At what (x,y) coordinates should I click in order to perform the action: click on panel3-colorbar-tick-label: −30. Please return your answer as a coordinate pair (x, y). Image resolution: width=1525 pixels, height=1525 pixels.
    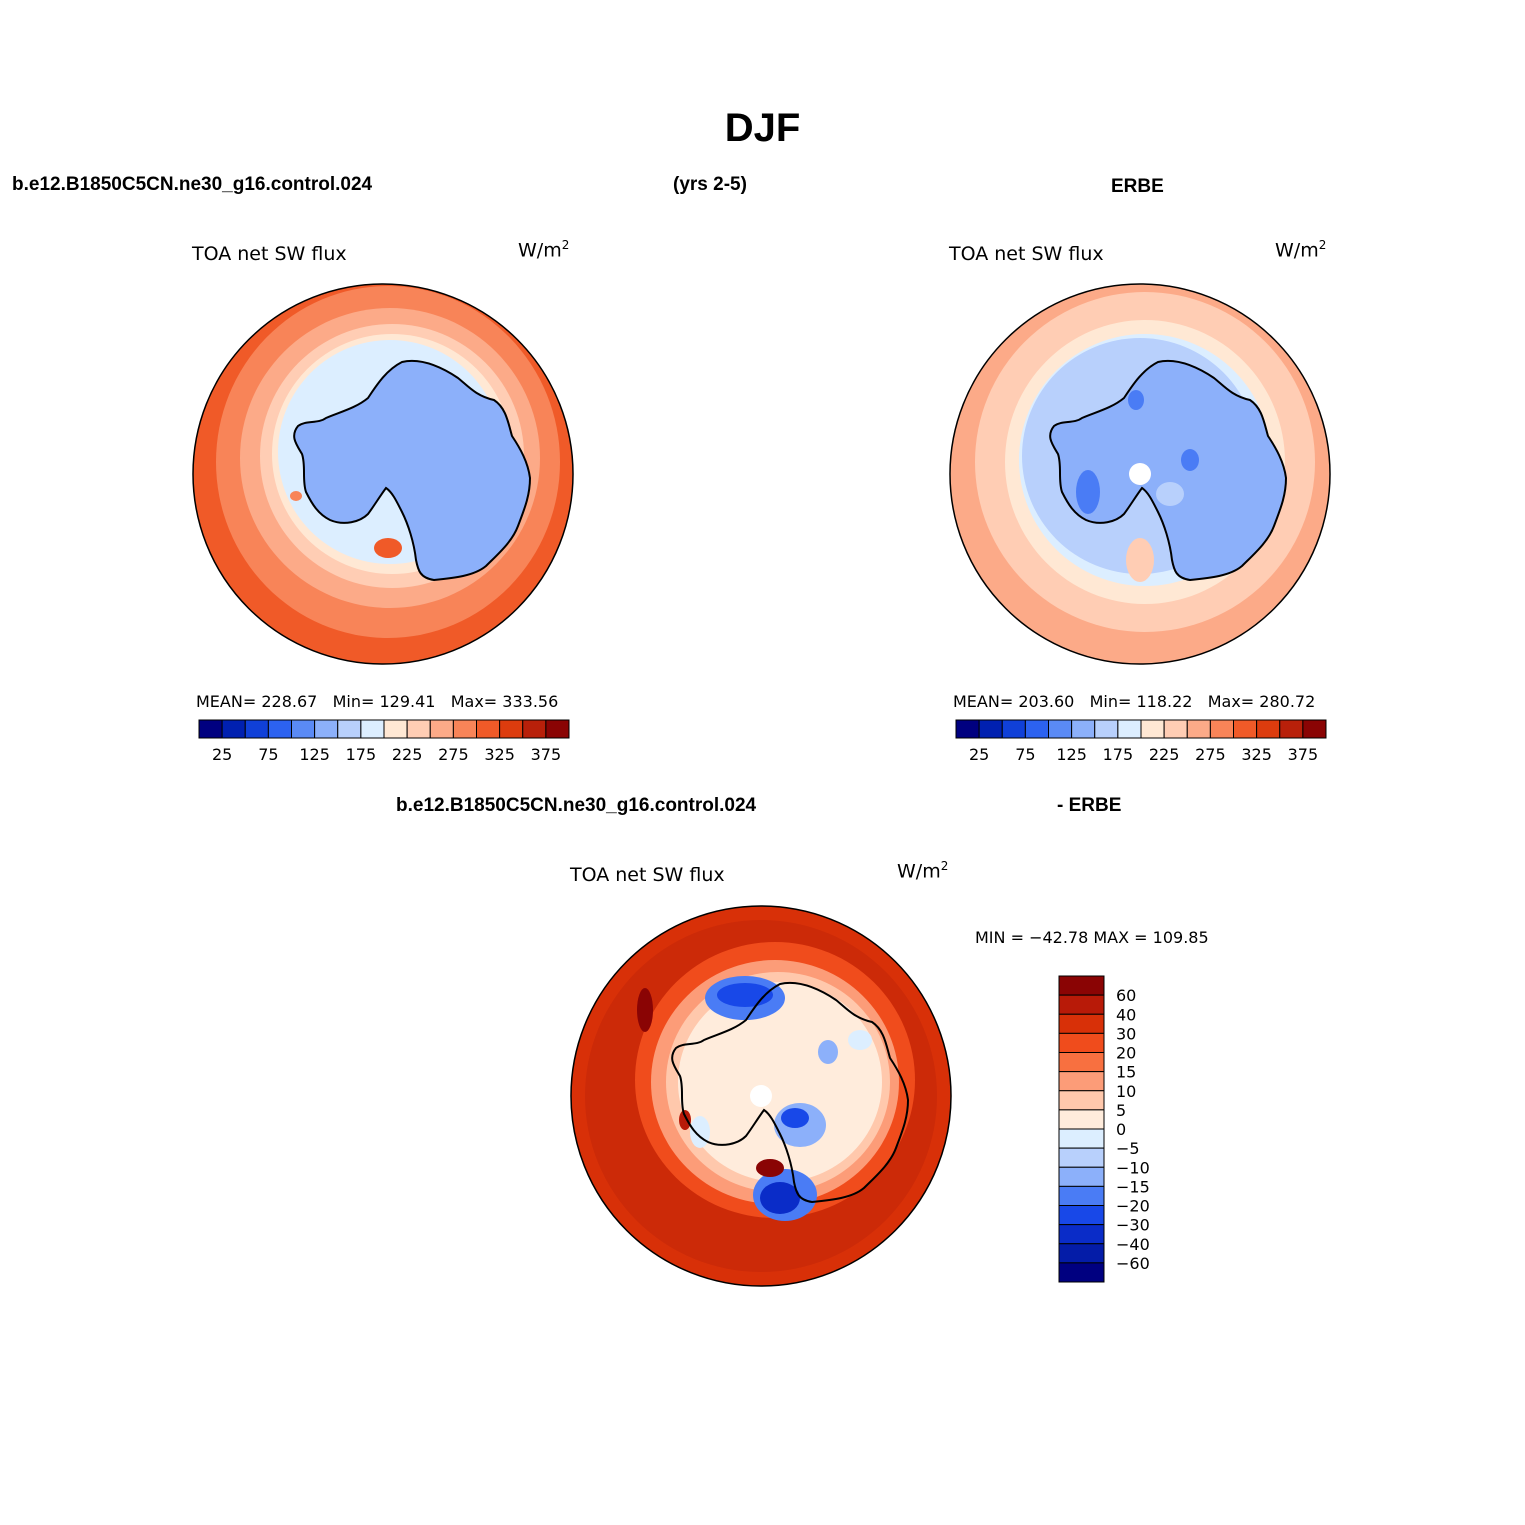
    Looking at the image, I should click on (1133, 1225).